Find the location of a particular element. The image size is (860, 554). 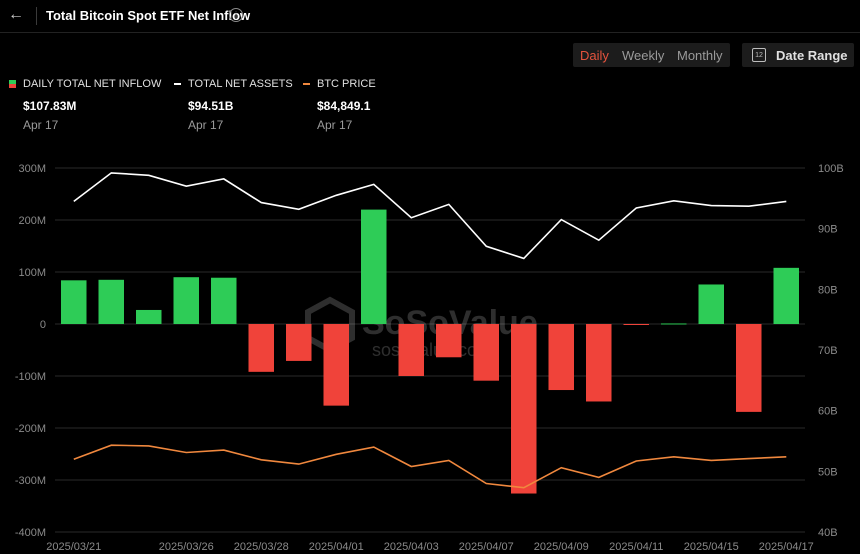

y-right-tick-label: 80B is located at coordinates (828, 290).